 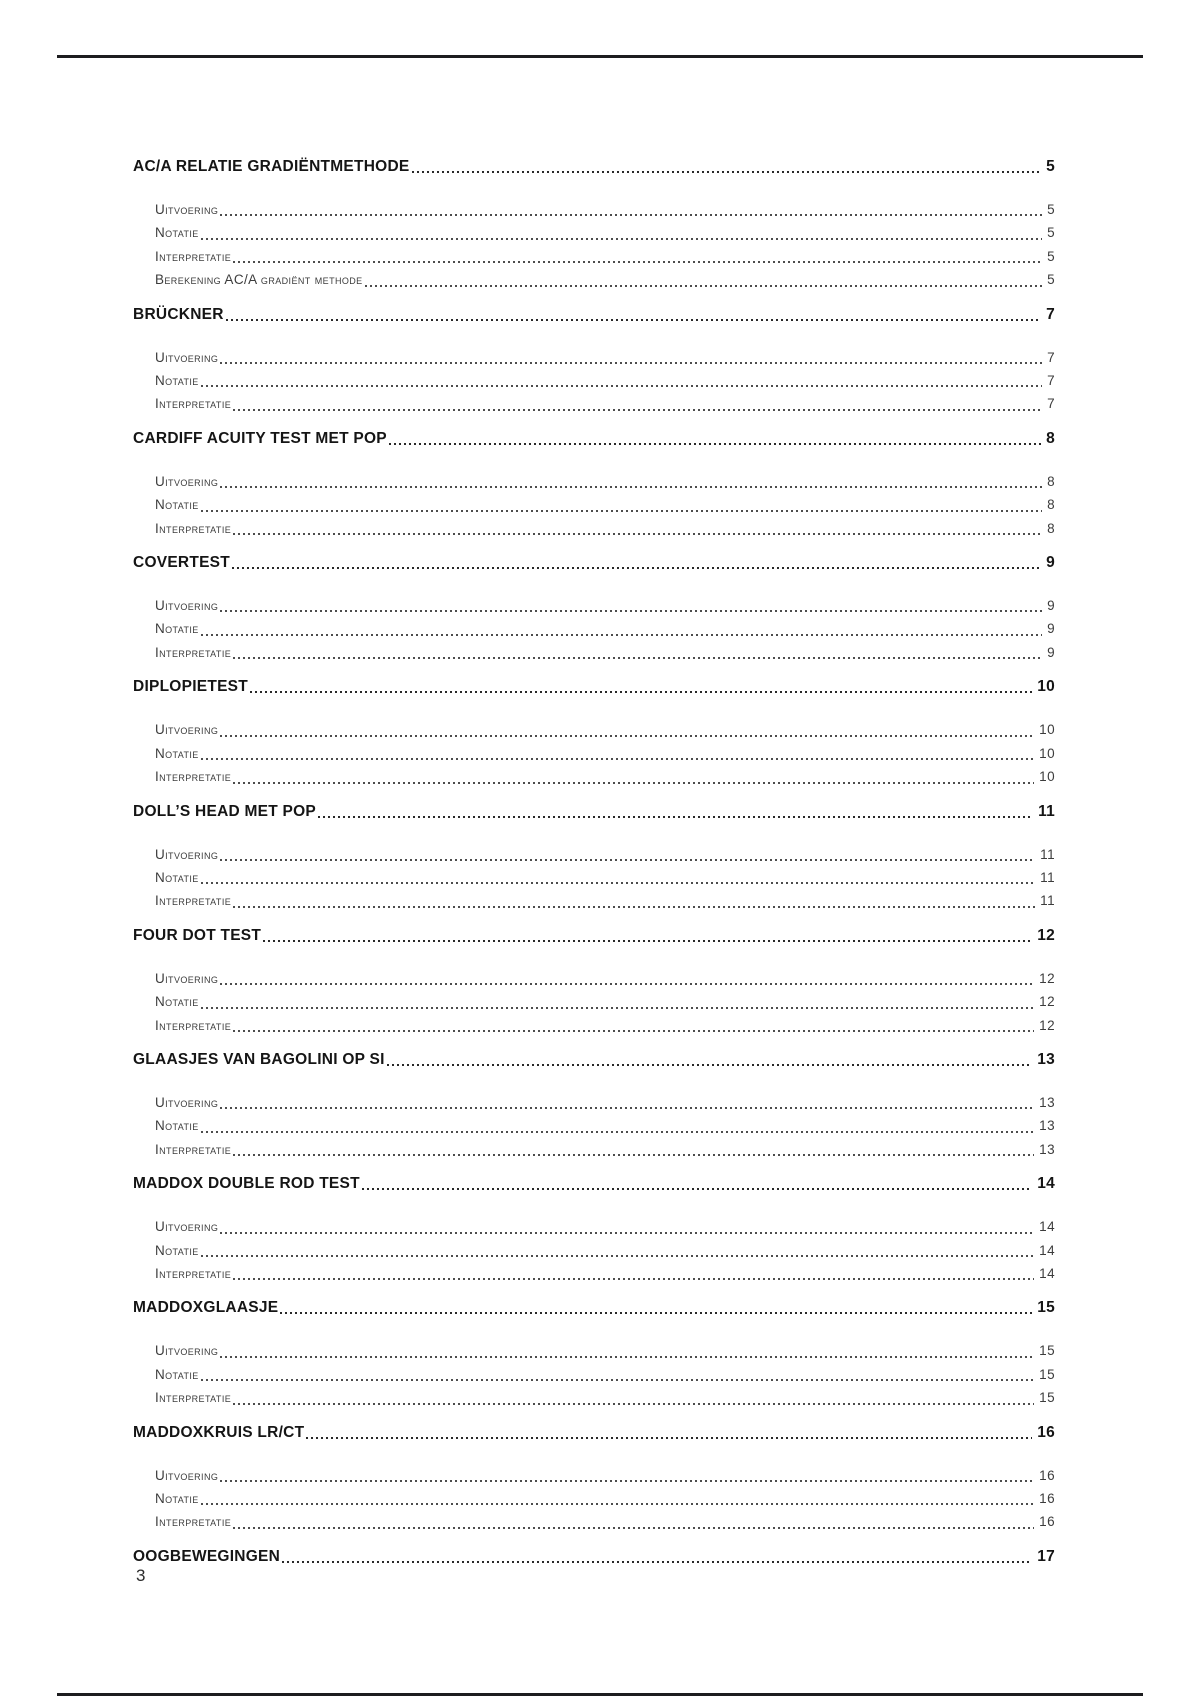 I want to click on toc-entry-heading: COVERTEST 9, so click(x=594, y=563).